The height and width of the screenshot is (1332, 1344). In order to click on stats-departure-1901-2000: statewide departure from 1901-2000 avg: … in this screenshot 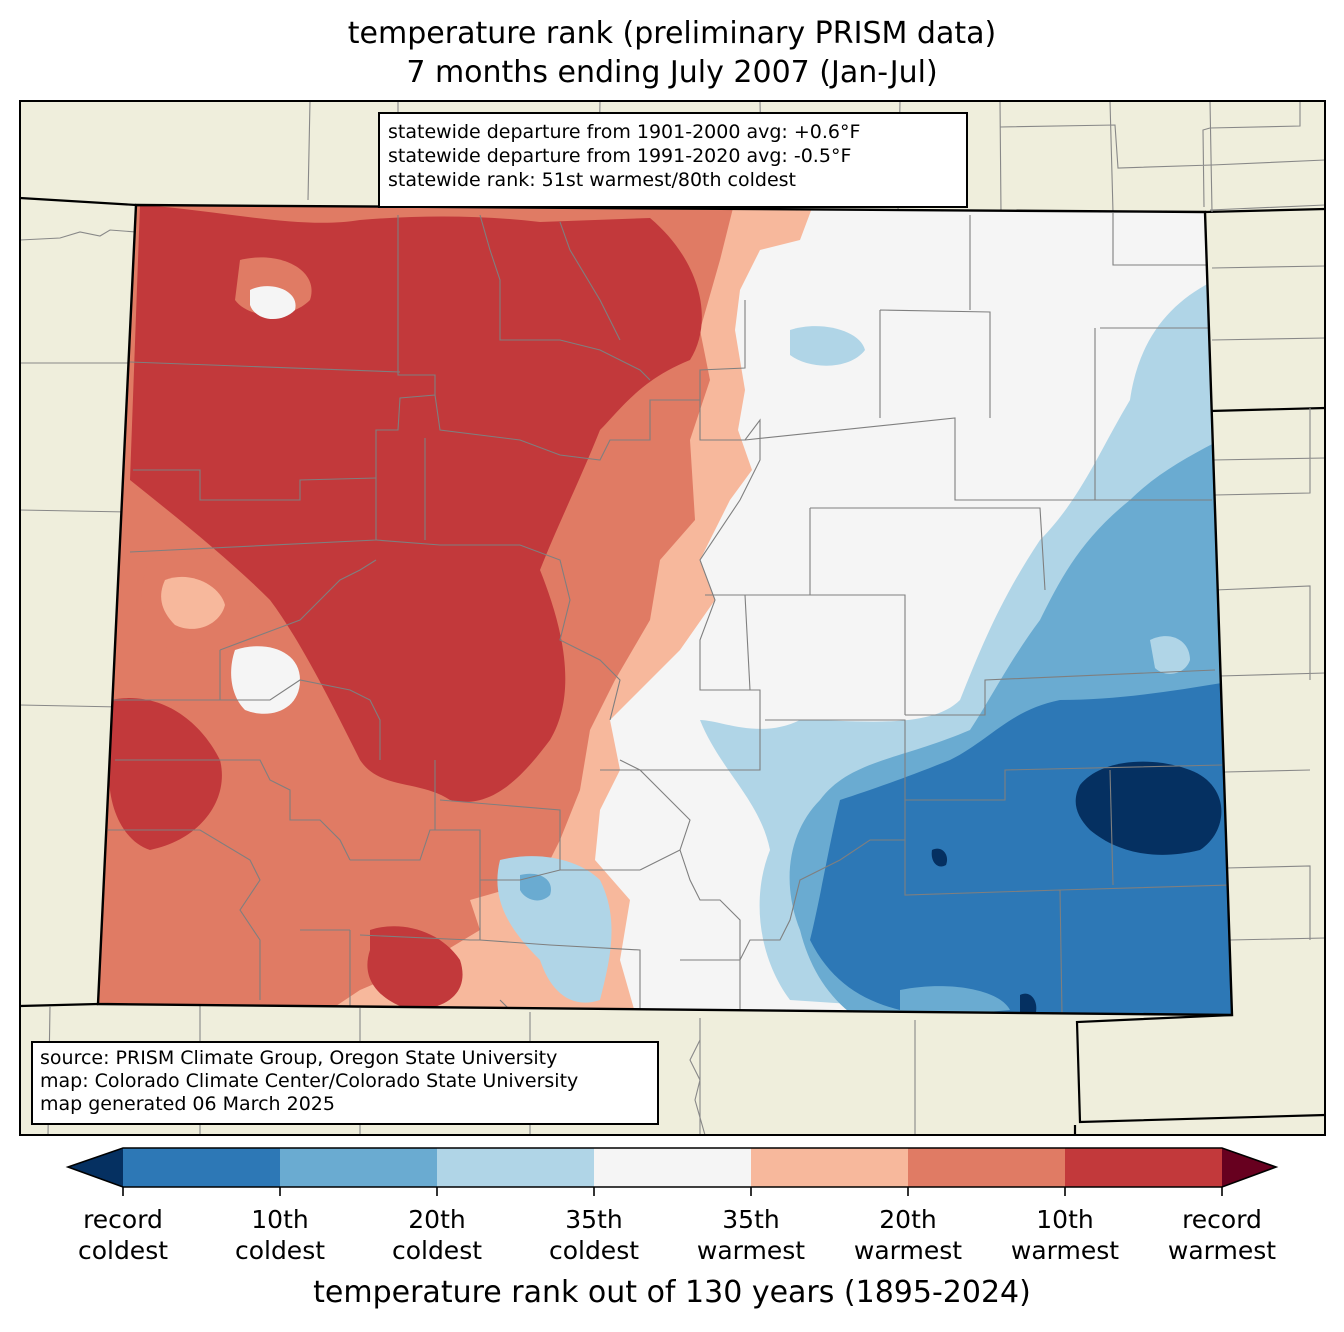, I will do `click(624, 132)`.